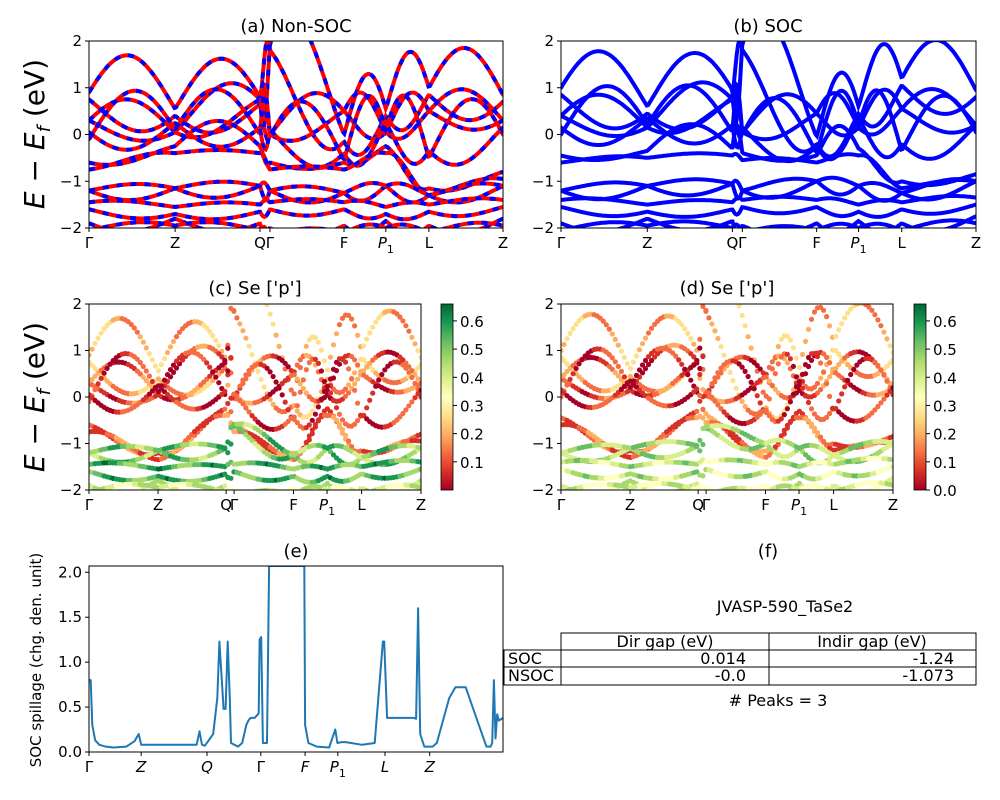 The image size is (1000, 800). Describe the element at coordinates (472, 463) in the screenshot. I see `colorbar-tick-label: 0.1` at that location.